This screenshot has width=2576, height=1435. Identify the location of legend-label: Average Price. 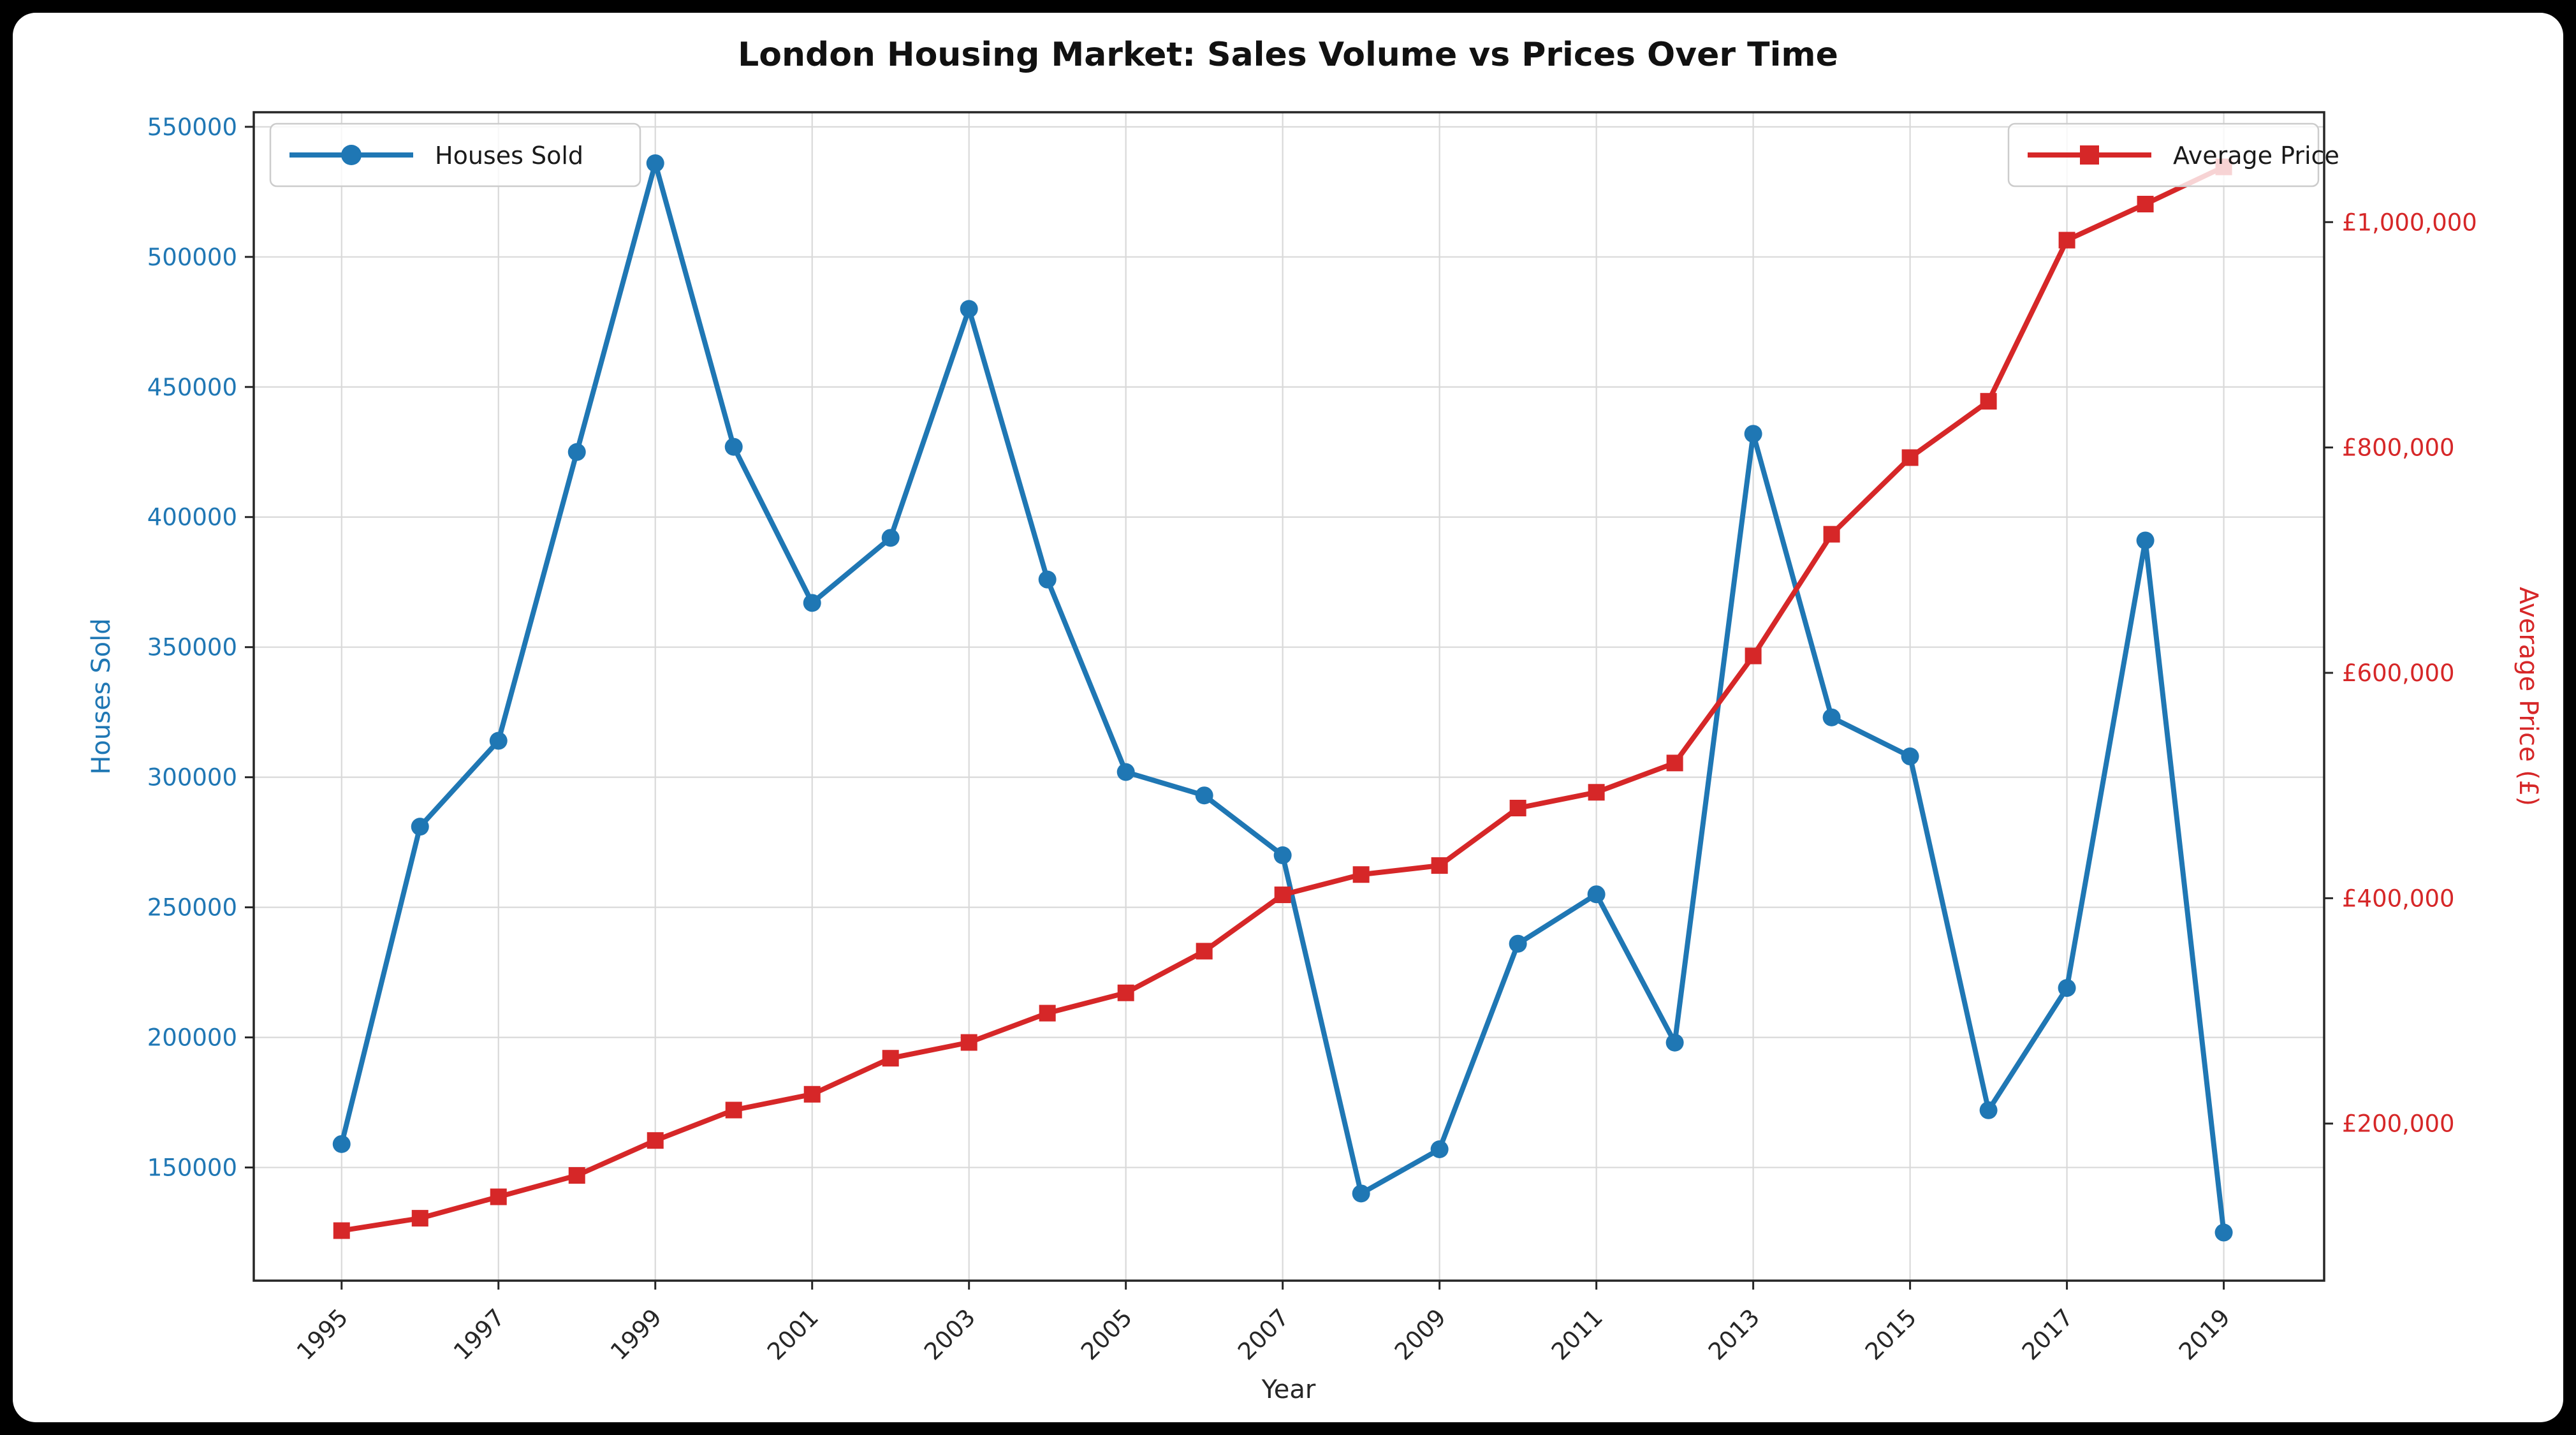
(2256, 156).